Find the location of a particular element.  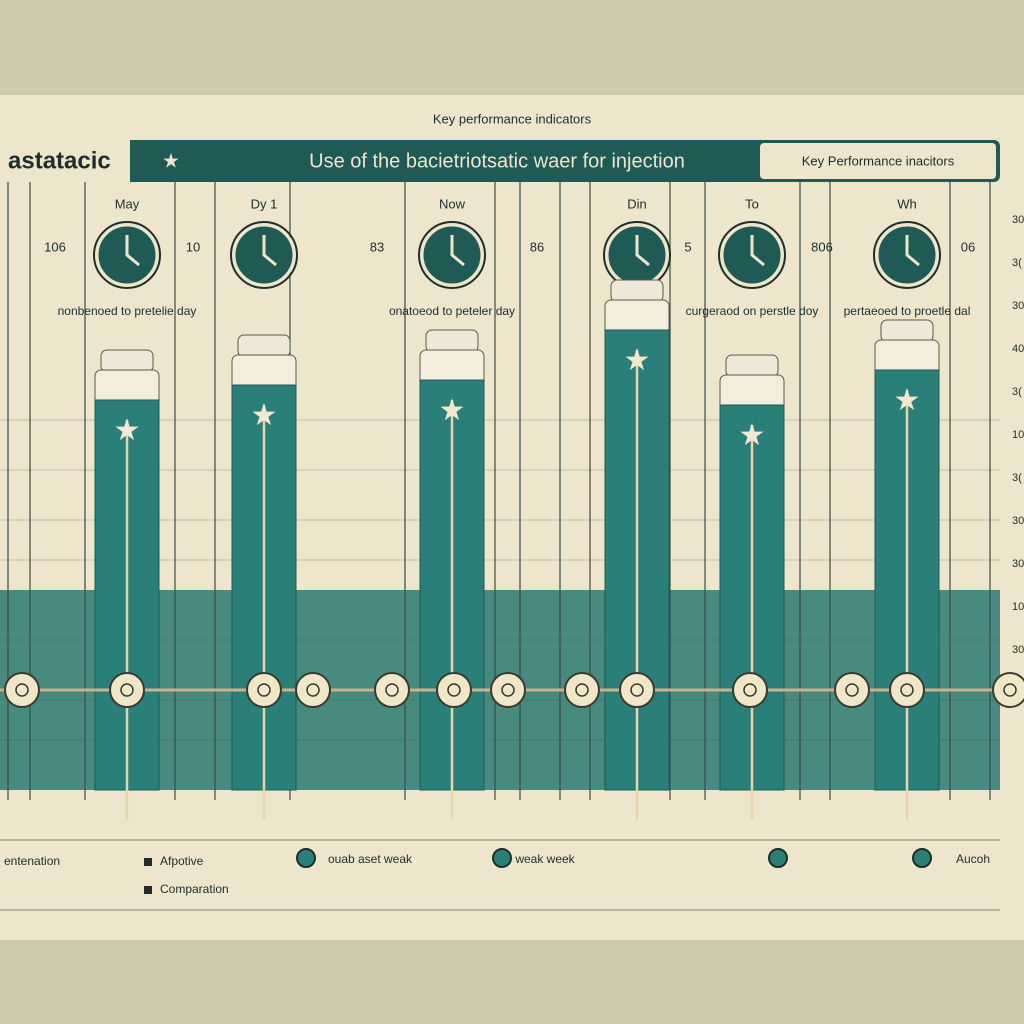

column-caption: nonbenoed to pretelie day is located at coordinates (127, 311).